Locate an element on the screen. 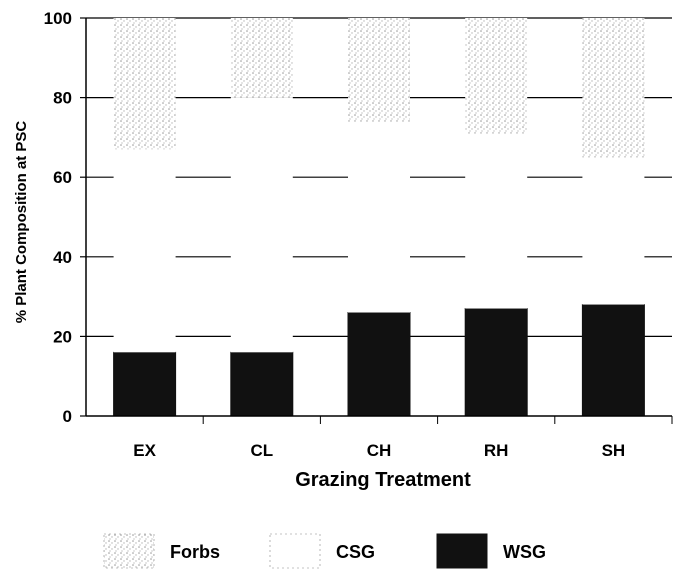 The image size is (679, 572). bar-wsg-ch is located at coordinates (379, 364).